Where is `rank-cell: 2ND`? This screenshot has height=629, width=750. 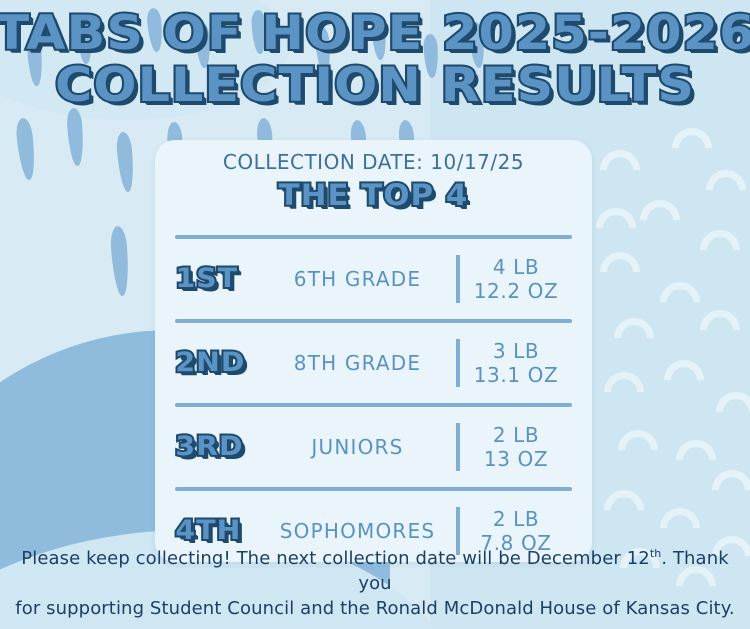
rank-cell: 2ND is located at coordinates (220, 363).